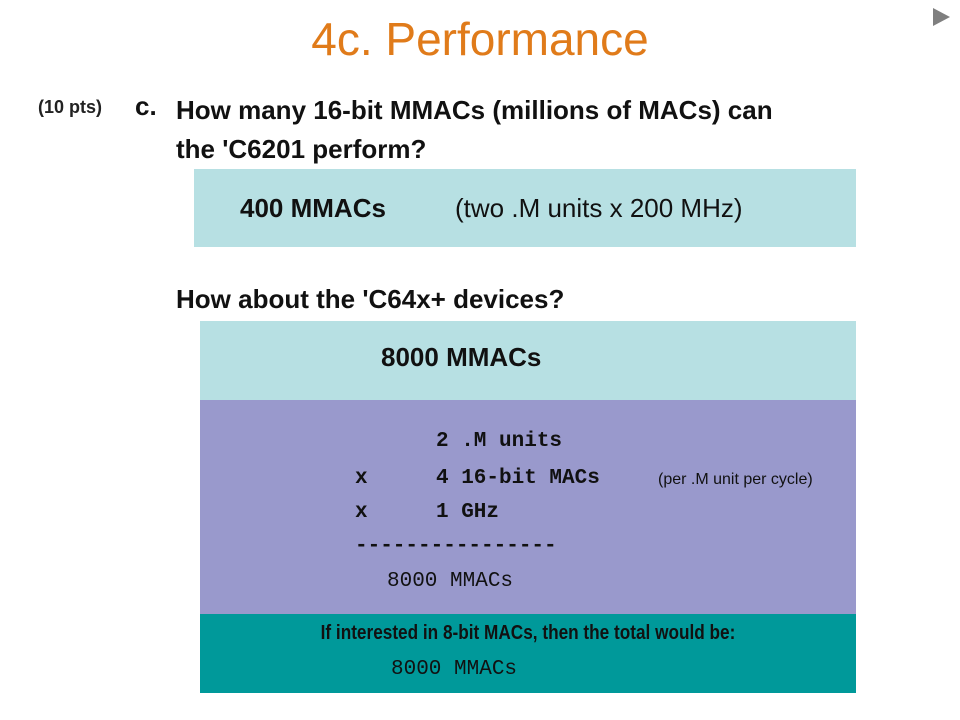 The width and height of the screenshot is (960, 720). Describe the element at coordinates (461, 357) in the screenshot. I see `answer-c64x-value: 8000 MMACs` at that location.